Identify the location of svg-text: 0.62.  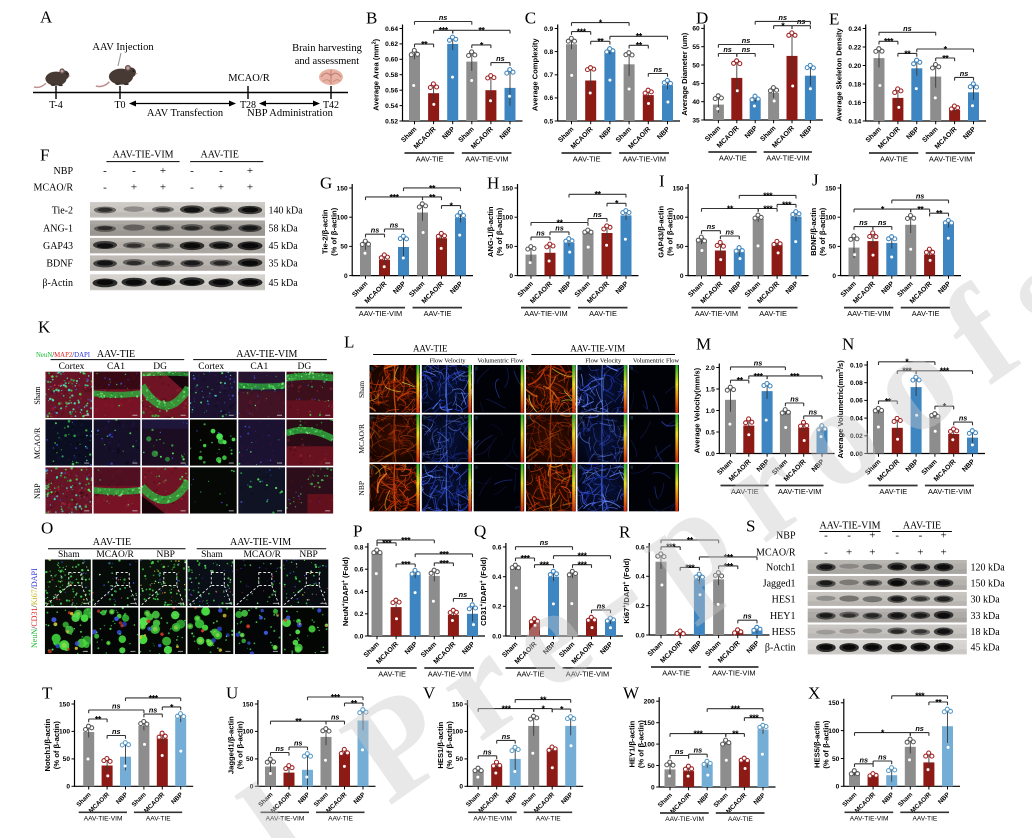
(391, 44).